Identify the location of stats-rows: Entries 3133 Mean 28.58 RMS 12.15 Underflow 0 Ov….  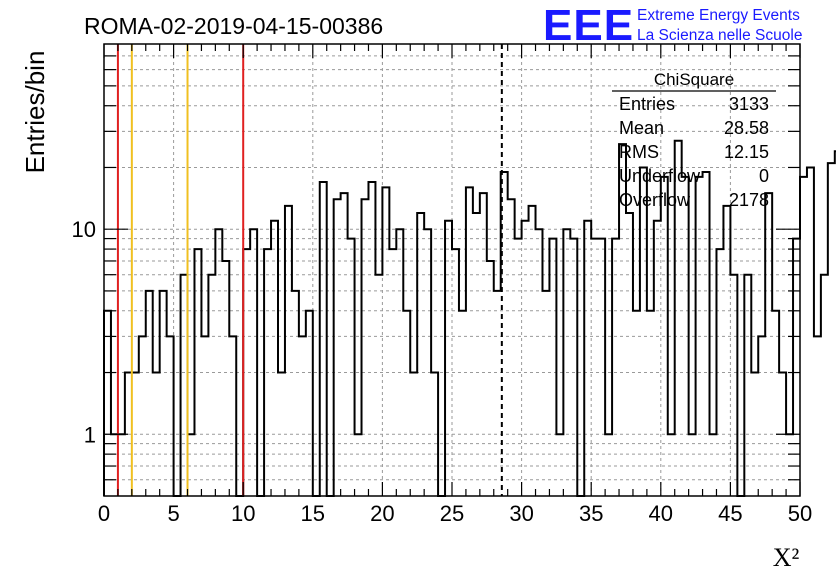
(694, 152).